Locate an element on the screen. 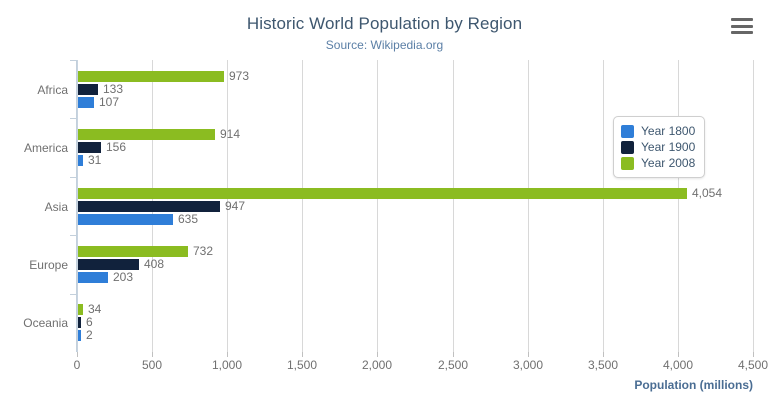 The height and width of the screenshot is (416, 769). x-tick-label: 2,500 is located at coordinates (453, 365).